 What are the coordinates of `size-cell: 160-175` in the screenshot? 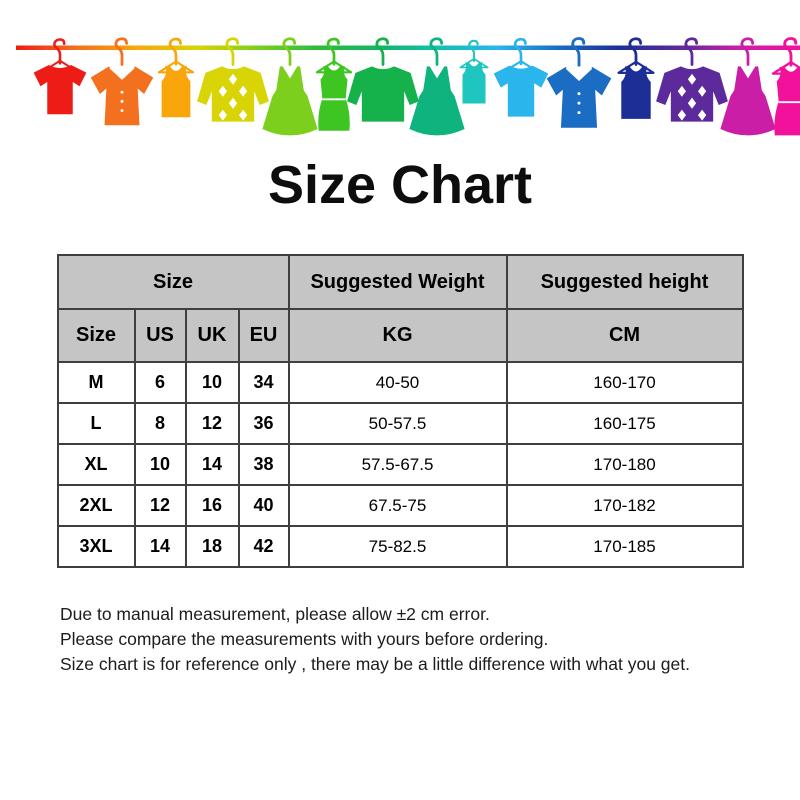 It's located at (624, 423).